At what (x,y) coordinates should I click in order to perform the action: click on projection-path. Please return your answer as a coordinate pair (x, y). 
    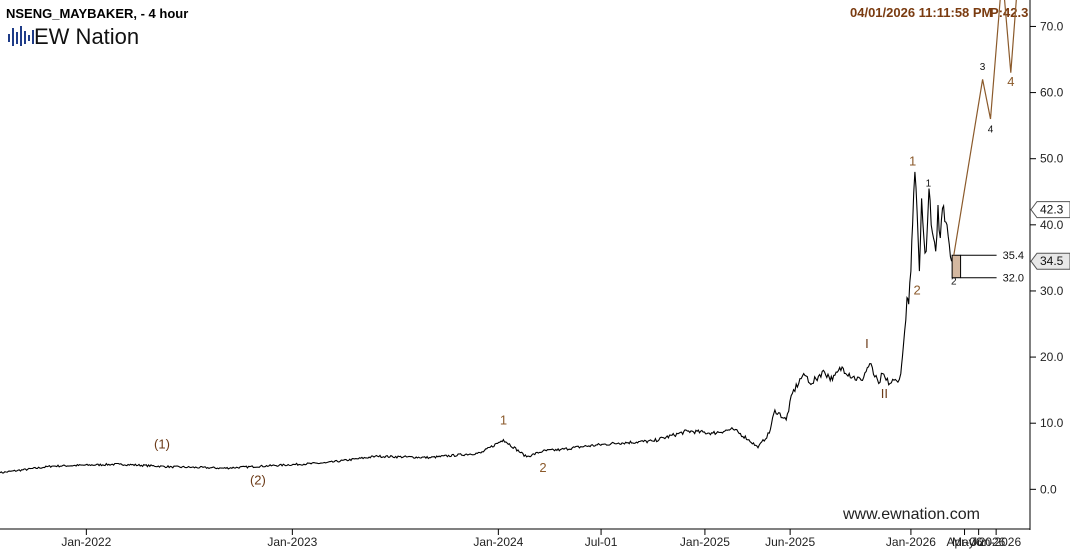
    Looking at the image, I should click on (985, 128).